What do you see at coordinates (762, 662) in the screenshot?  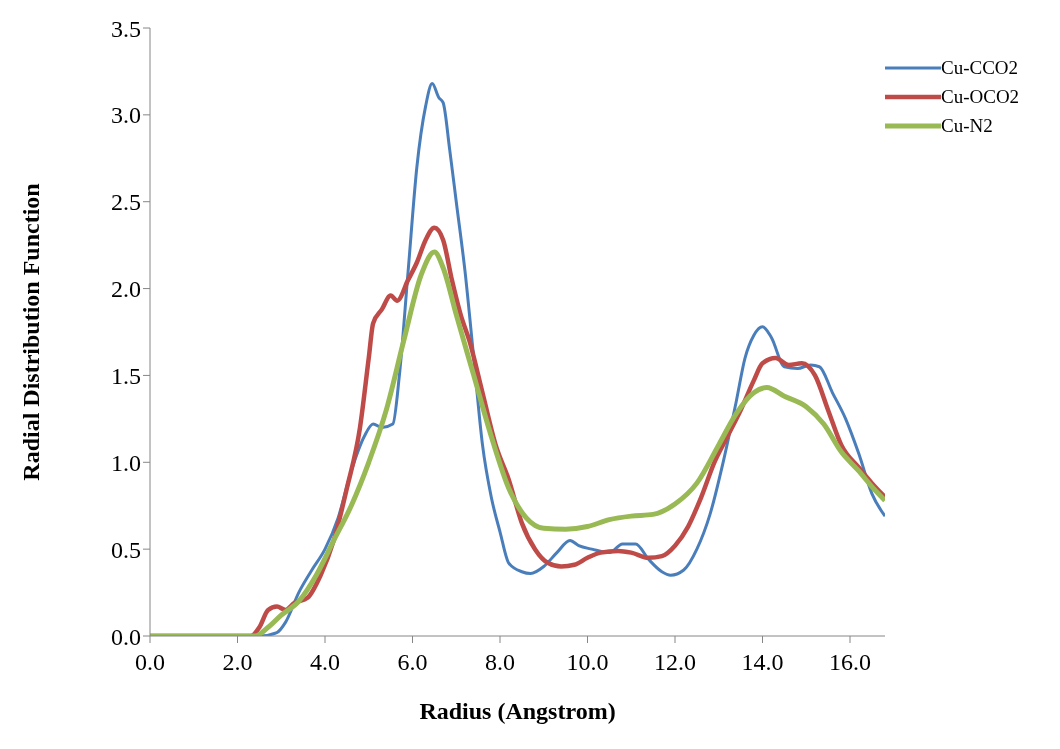 I see `x-tick-label: 14.0` at bounding box center [762, 662].